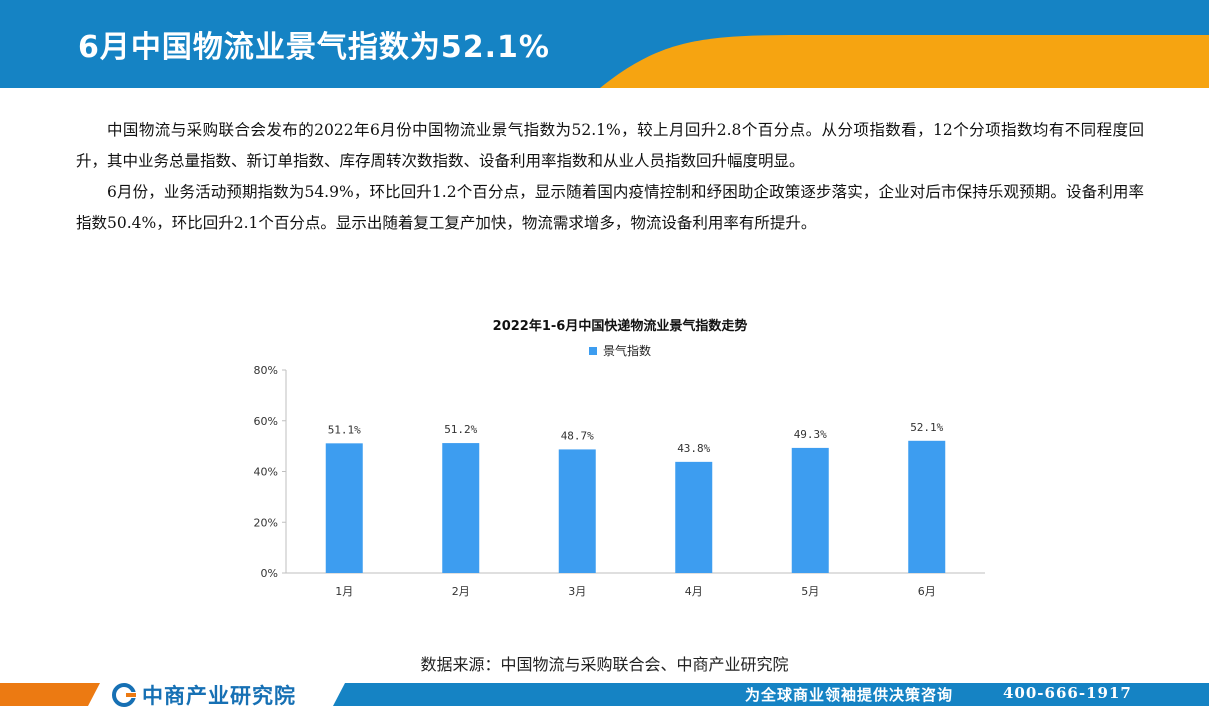 The width and height of the screenshot is (1209, 718). Describe the element at coordinates (344, 429) in the screenshot. I see `data-label: 51.1%` at that location.